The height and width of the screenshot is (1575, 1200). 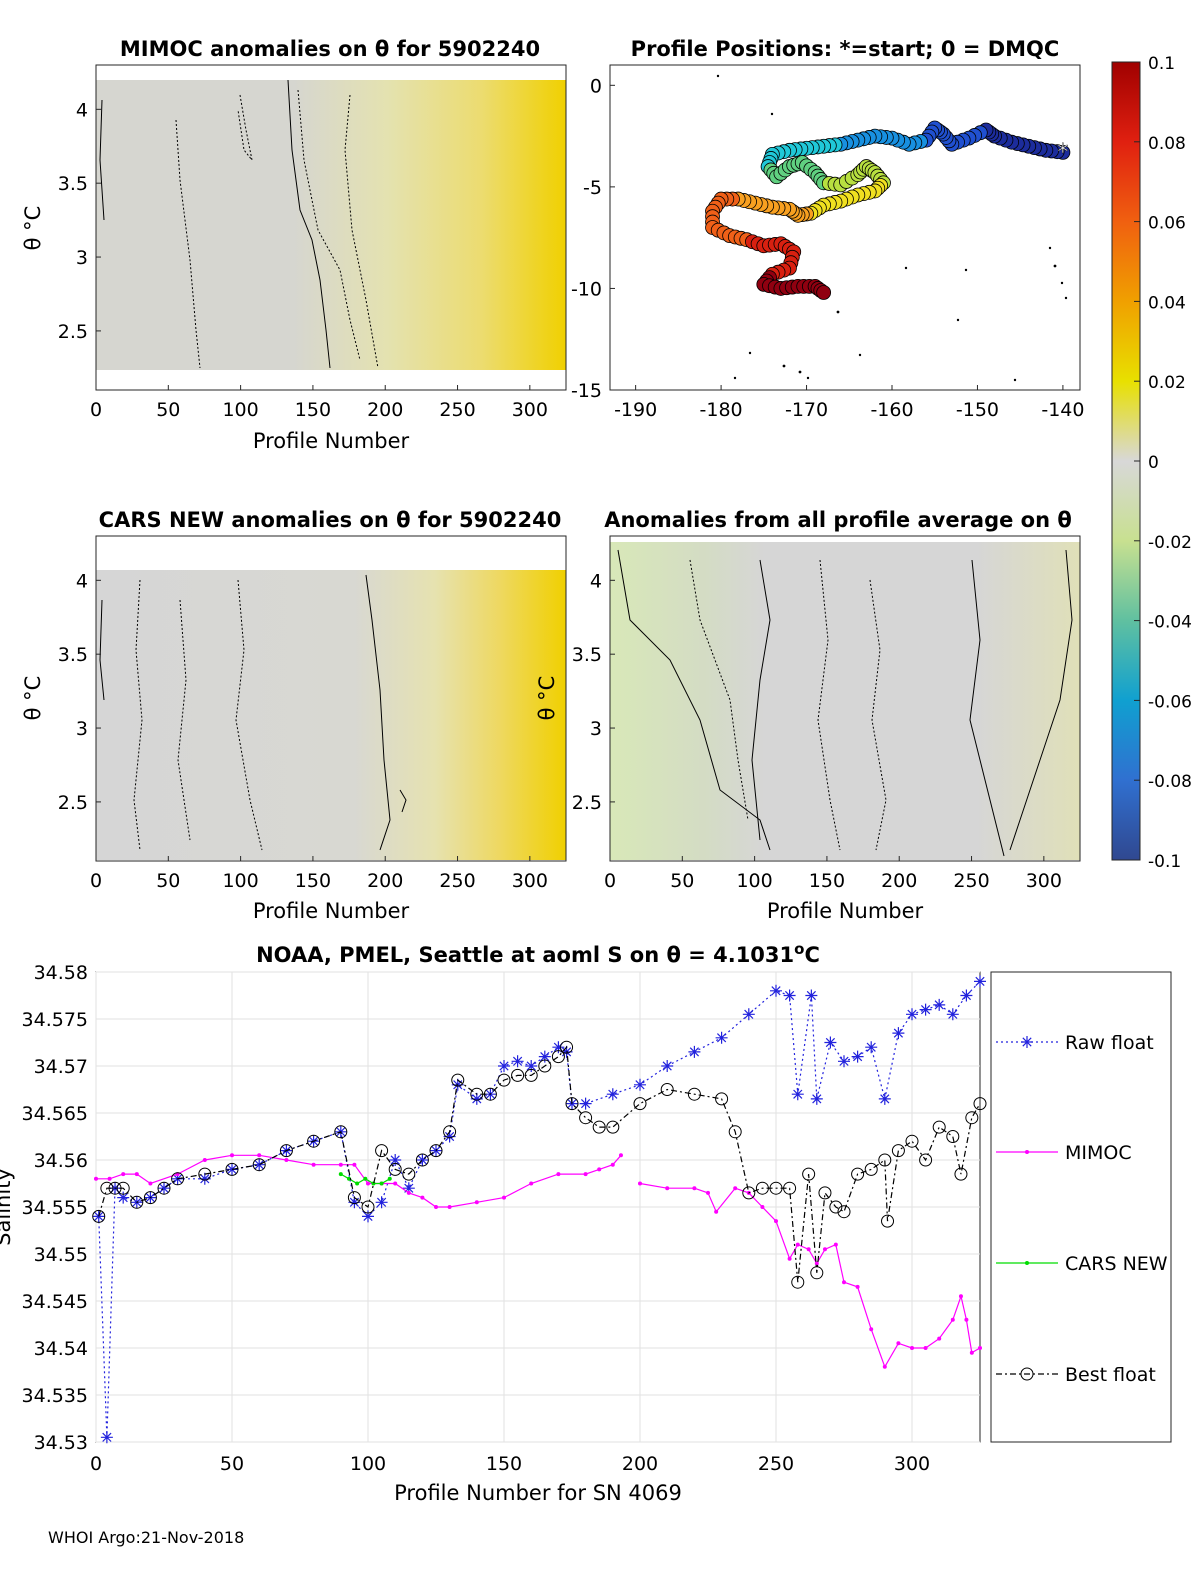 What do you see at coordinates (824, 292) in the screenshot?
I see `profile-position-point` at bounding box center [824, 292].